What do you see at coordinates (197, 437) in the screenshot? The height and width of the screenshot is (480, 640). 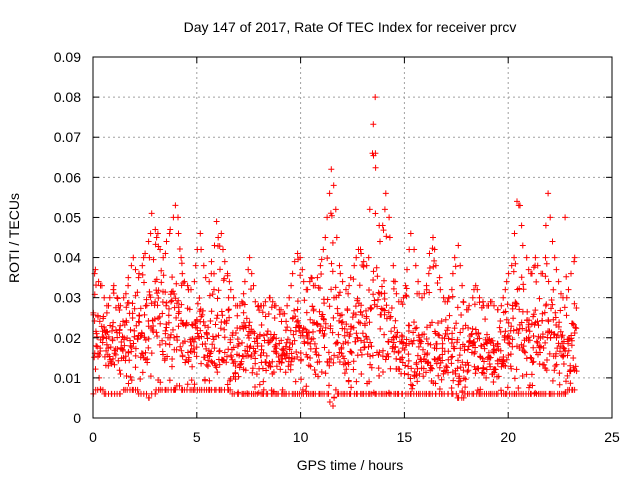 I see `x-tick-label: 5` at bounding box center [197, 437].